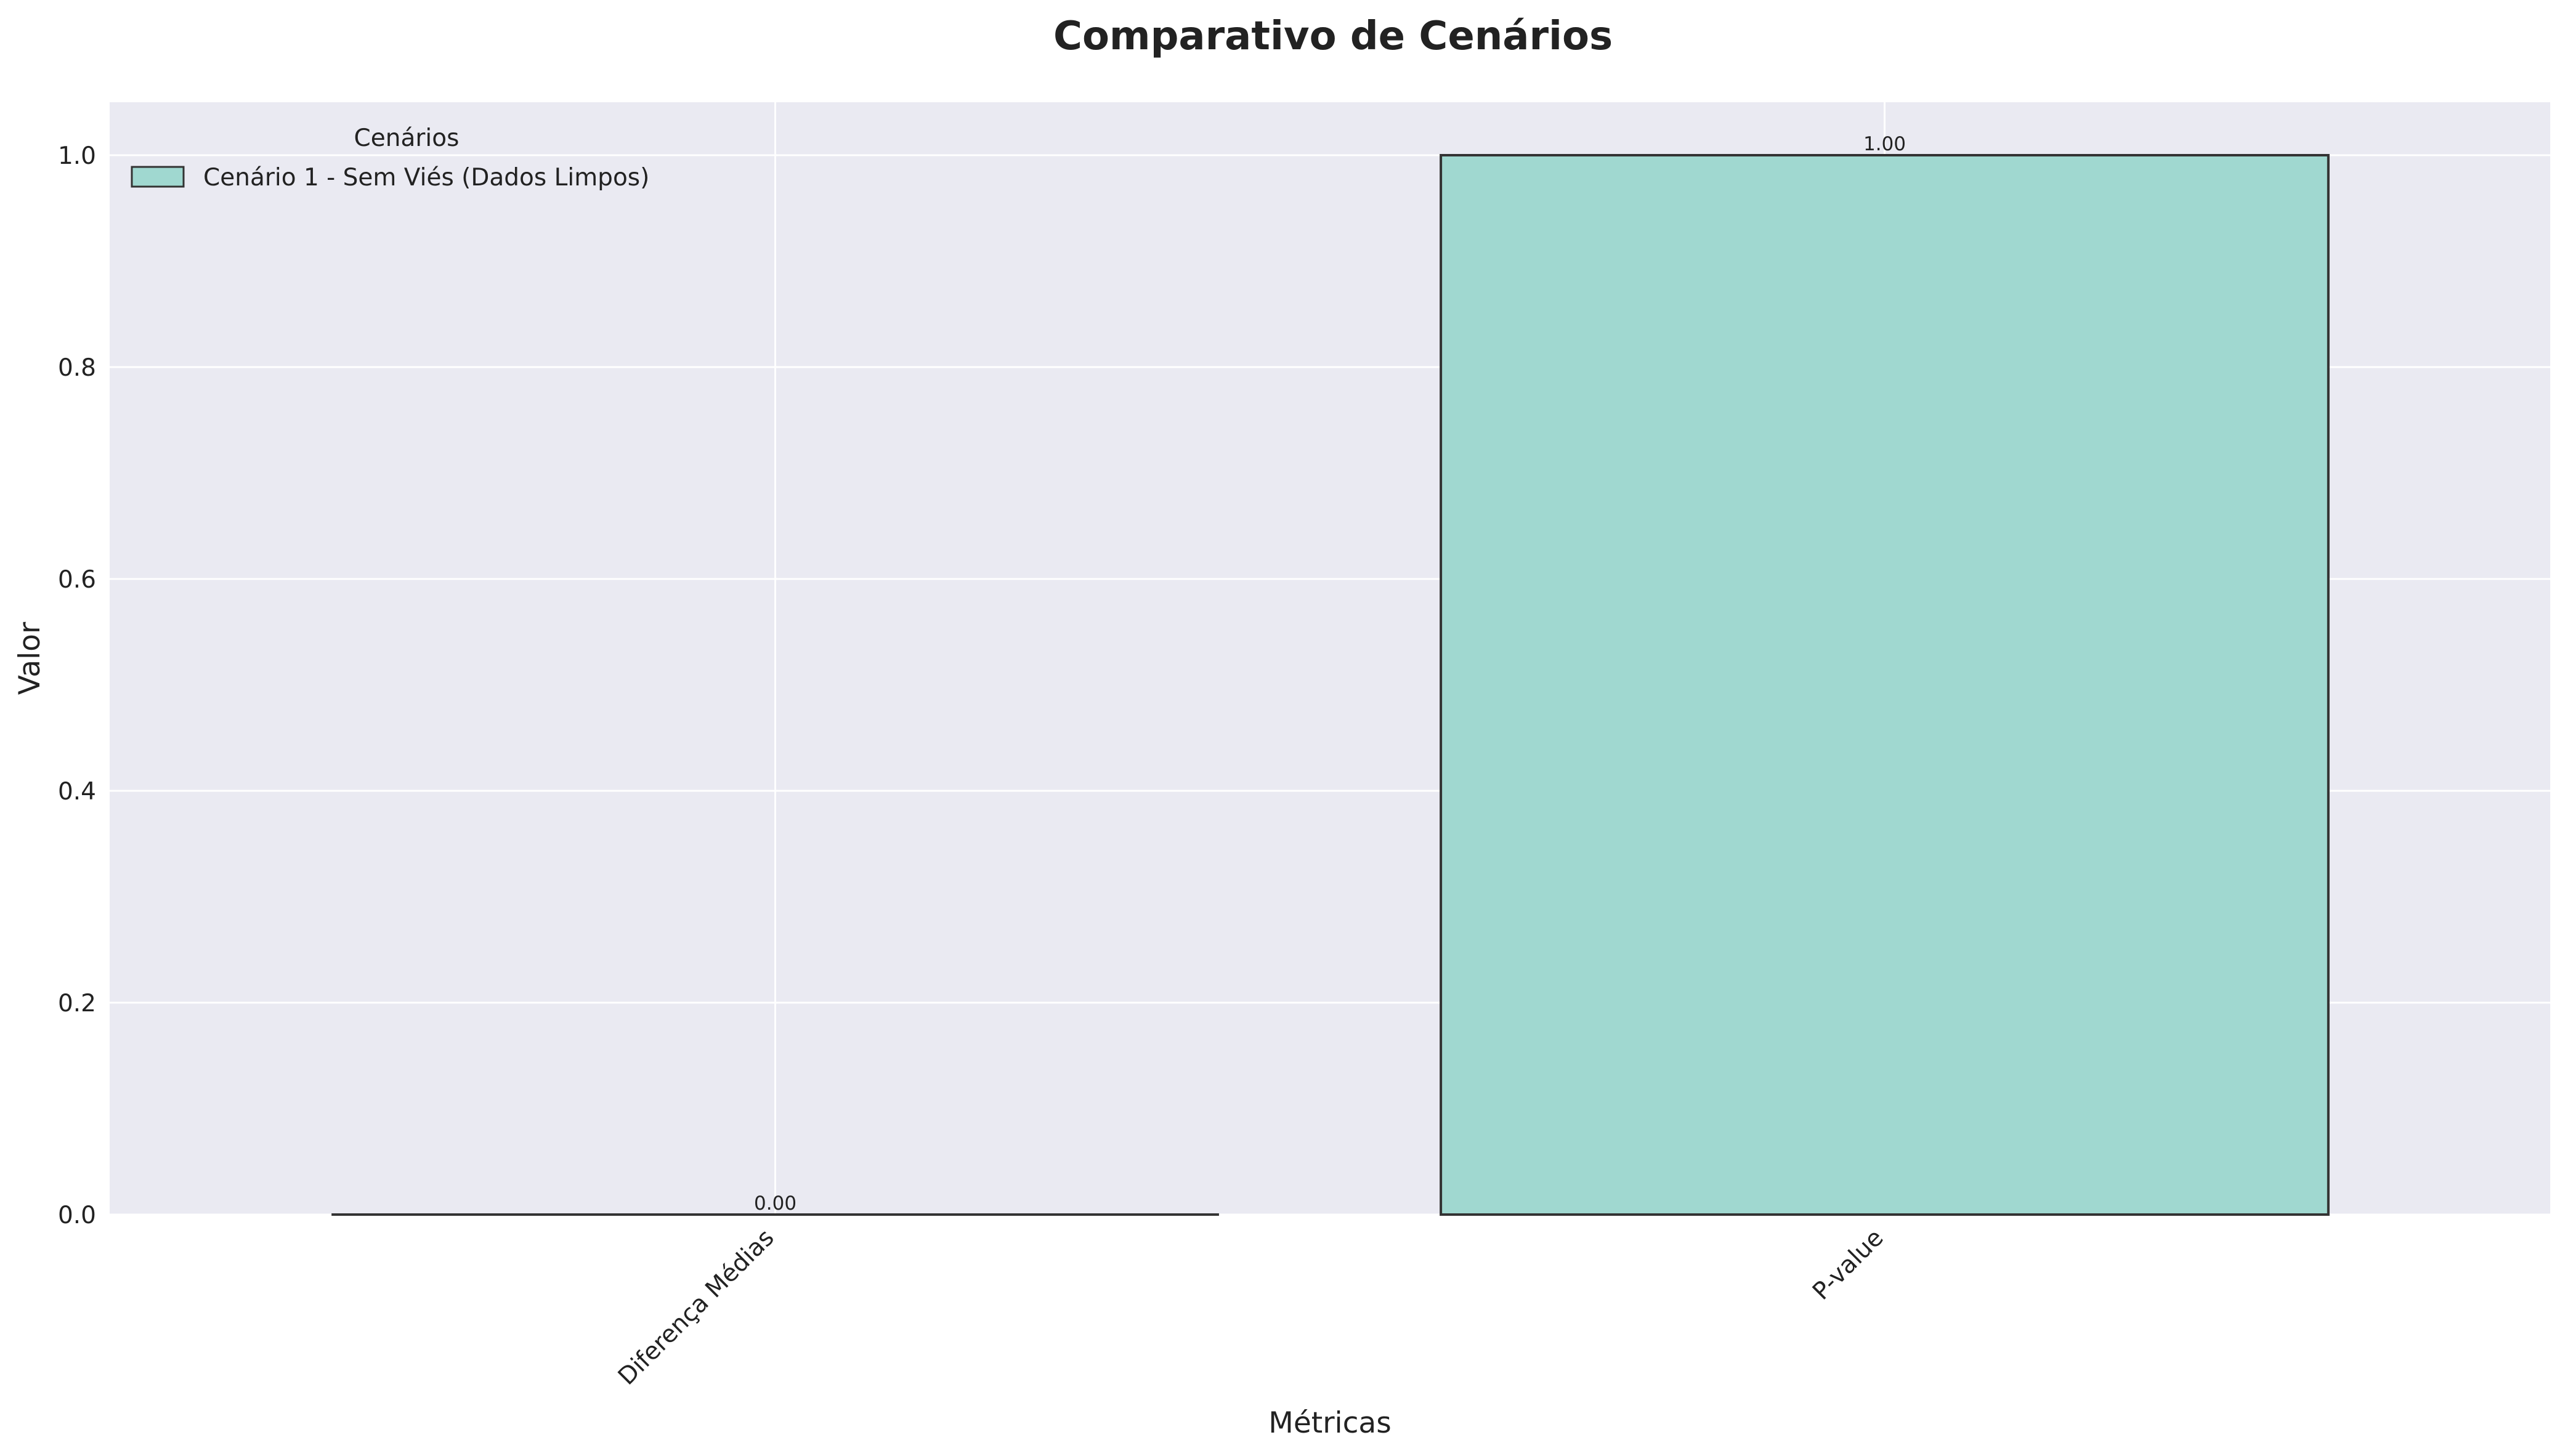 The height and width of the screenshot is (1456, 2565). Describe the element at coordinates (775, 1203) in the screenshot. I see `bar-value-label: 0.00` at that location.